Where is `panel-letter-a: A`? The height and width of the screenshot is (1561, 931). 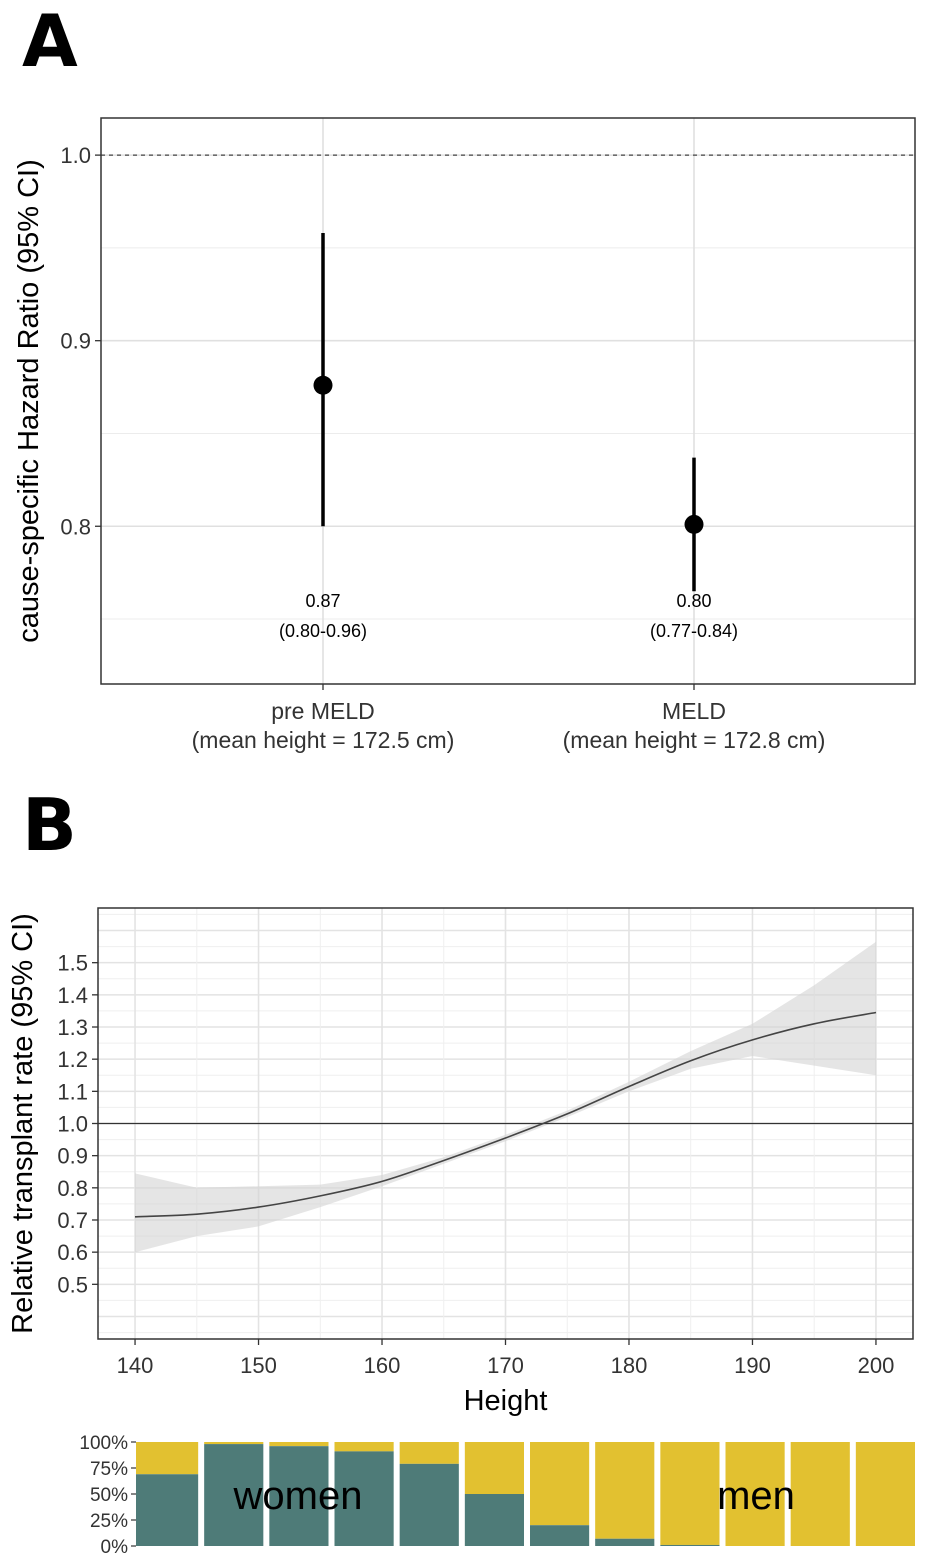
panel-letter-a: A is located at coordinates (50, 41).